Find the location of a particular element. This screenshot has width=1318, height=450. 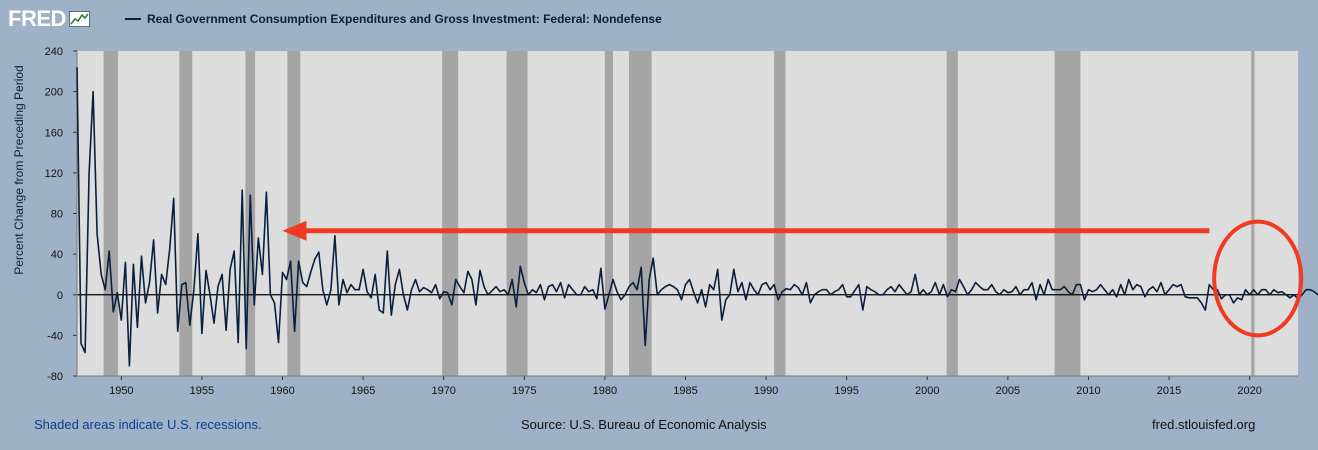

fred-logo: FRED is located at coordinates (49, 19).